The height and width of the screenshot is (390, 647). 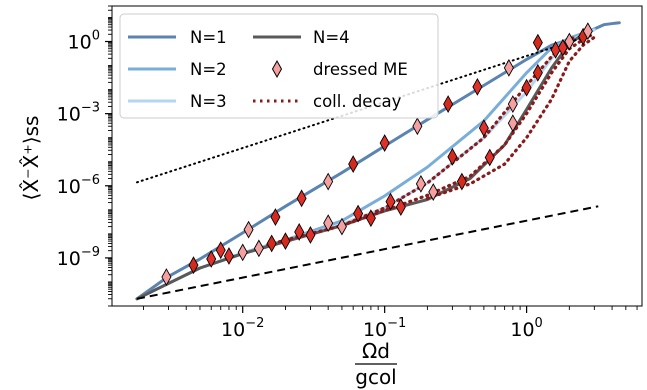 What do you see at coordinates (177, 101) in the screenshot?
I see `legend-entry-n3: N=3` at bounding box center [177, 101].